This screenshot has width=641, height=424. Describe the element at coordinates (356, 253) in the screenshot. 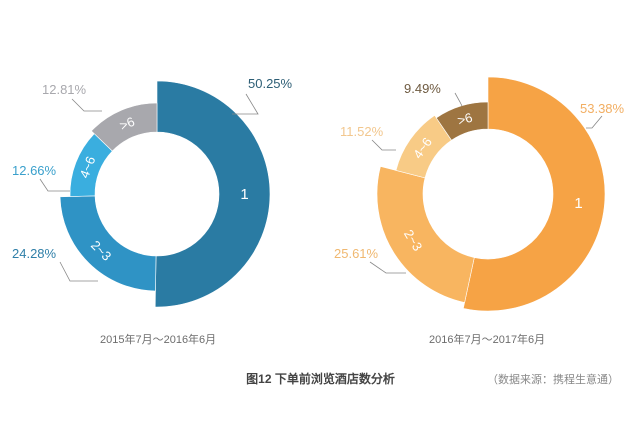

I see `chart-2-data-label: 25.61%` at that location.